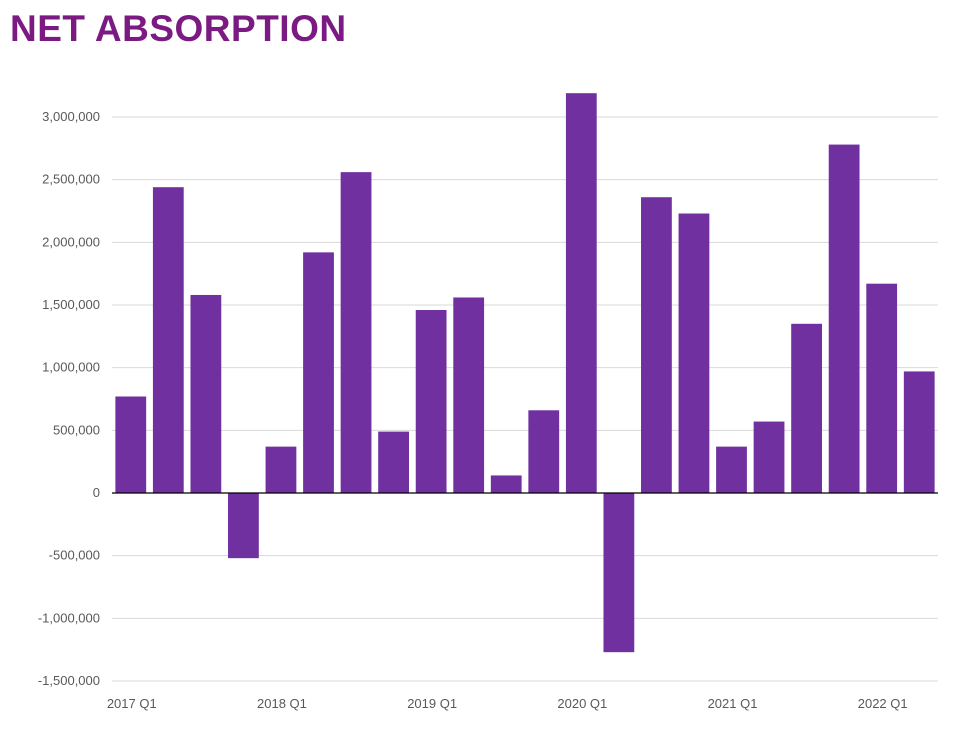  What do you see at coordinates (71, 367) in the screenshot?
I see `y-tick-label: 1,000,000` at bounding box center [71, 367].